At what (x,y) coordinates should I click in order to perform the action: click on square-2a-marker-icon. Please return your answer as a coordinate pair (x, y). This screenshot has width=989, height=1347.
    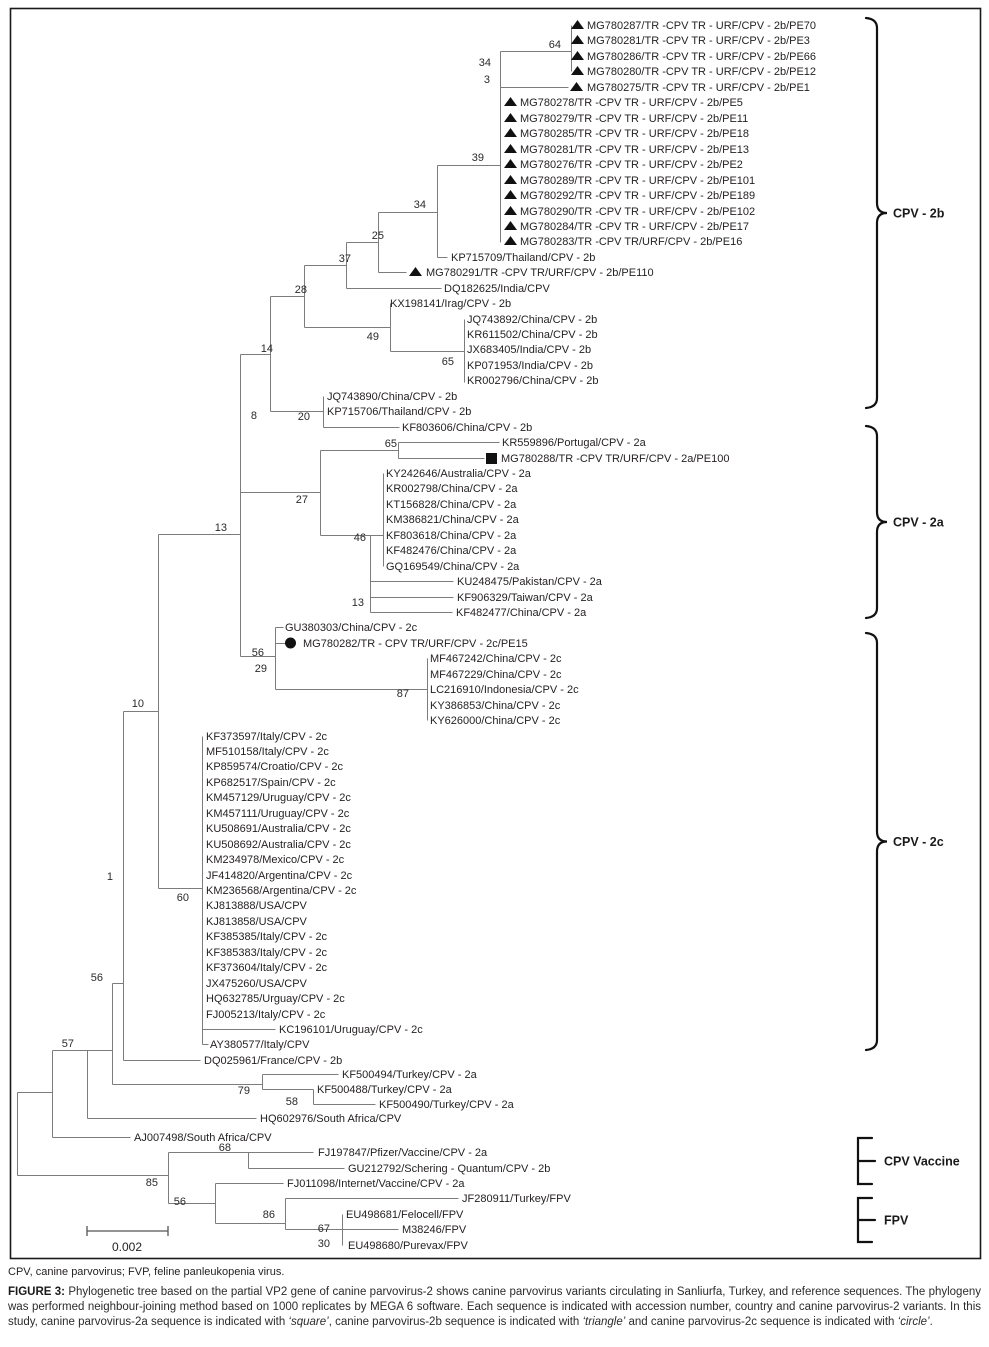
    Looking at the image, I should click on (491, 458).